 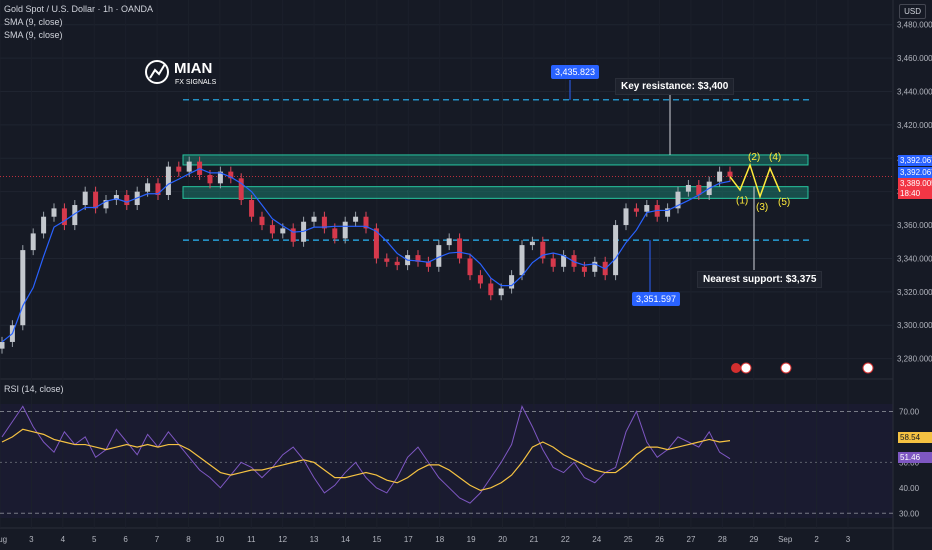 I want to click on time-tick-label: 28, so click(x=722, y=539).